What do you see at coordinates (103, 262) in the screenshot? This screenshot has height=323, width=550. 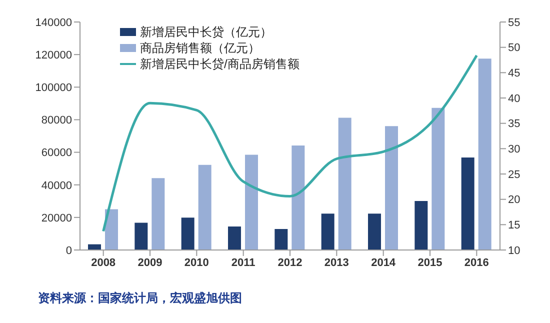 I see `x-tick-label: 2008` at bounding box center [103, 262].